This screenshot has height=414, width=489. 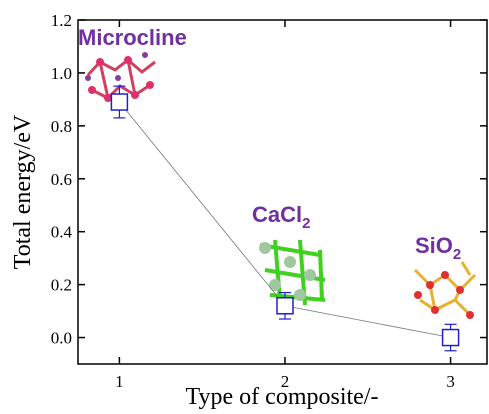 What do you see at coordinates (61, 126) in the screenshot?
I see `y-tick-label: 0.8` at bounding box center [61, 126].